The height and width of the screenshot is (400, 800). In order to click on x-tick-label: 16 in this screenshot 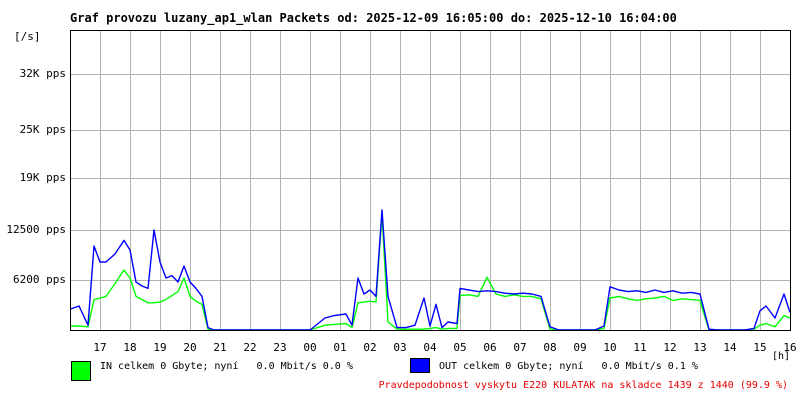, I will do `click(790, 347)`.